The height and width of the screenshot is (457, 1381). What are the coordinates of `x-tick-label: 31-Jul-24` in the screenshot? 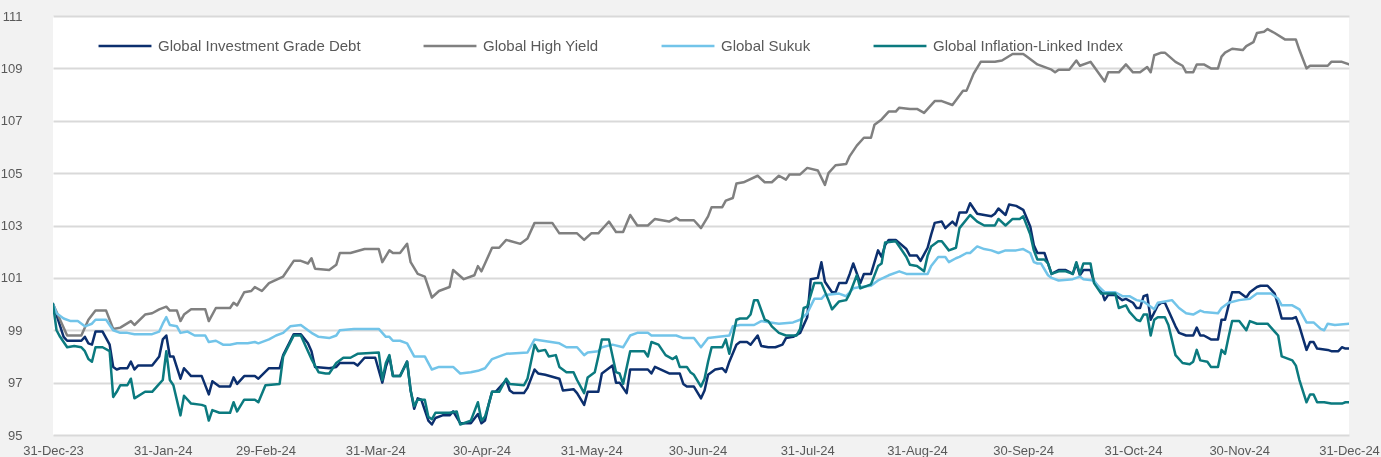 It's located at (807, 449).